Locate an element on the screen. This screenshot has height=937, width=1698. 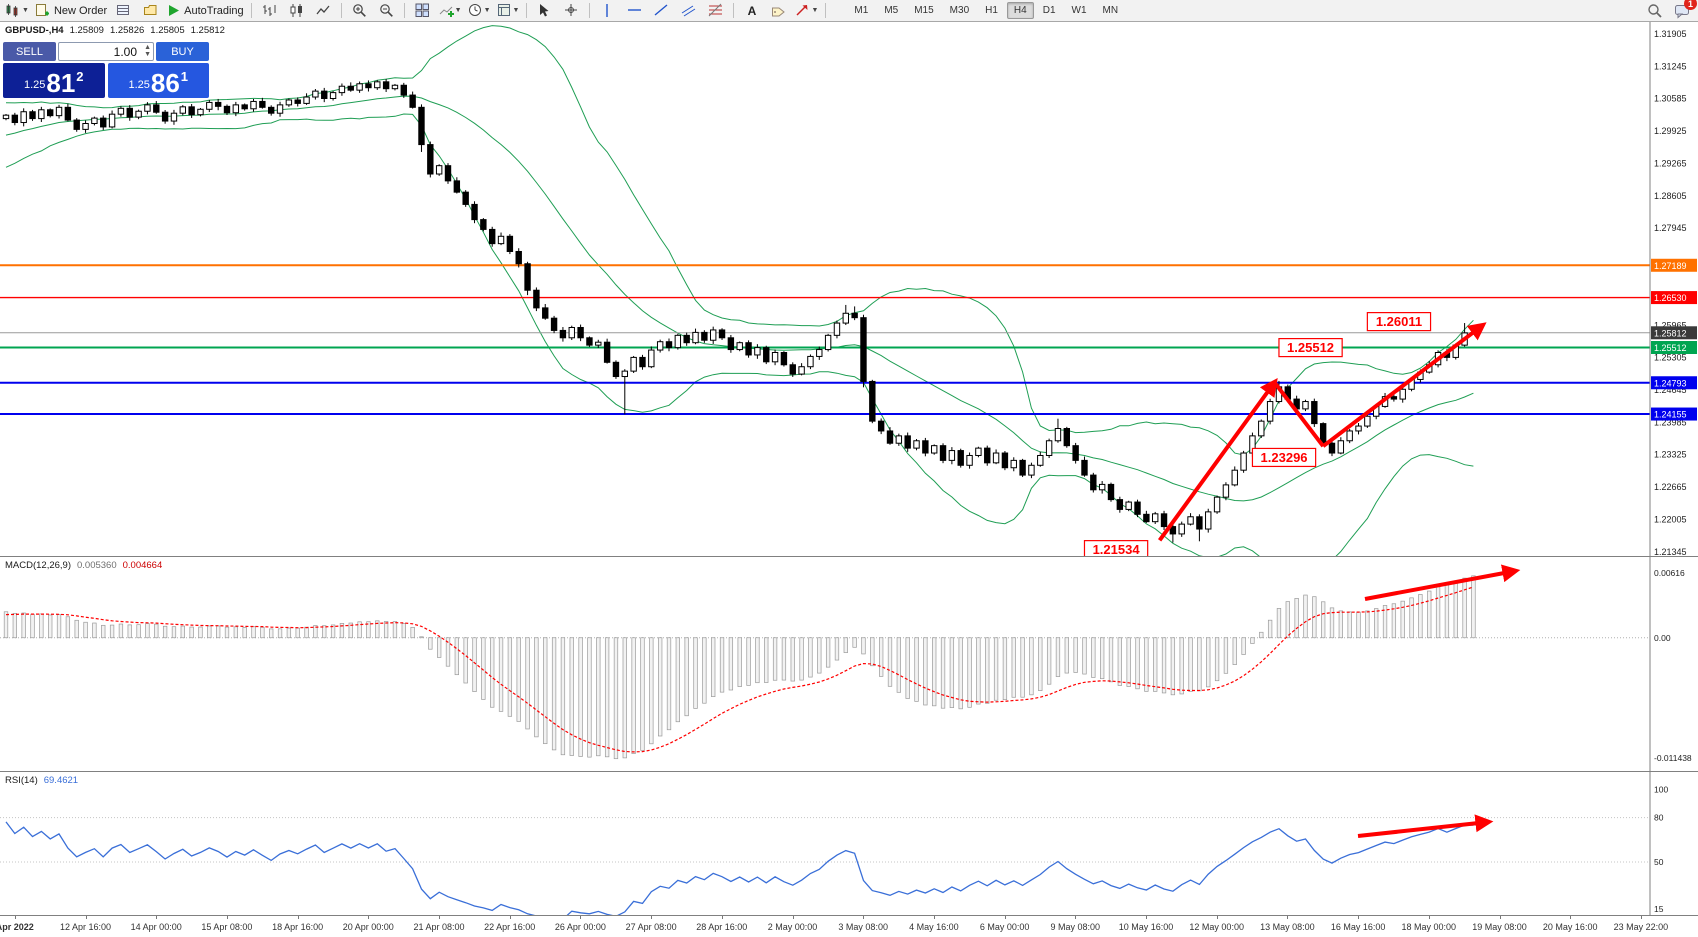
cursor-button is located at coordinates (544, 10).